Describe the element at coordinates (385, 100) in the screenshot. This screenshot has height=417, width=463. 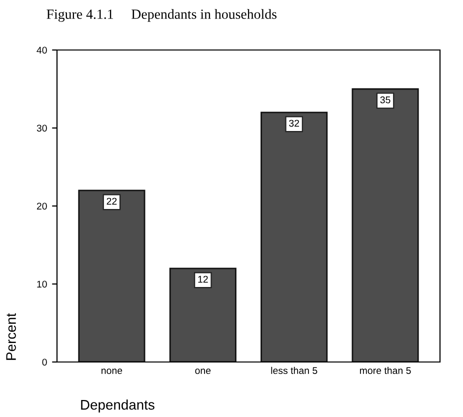
I see `data-label: 35` at that location.